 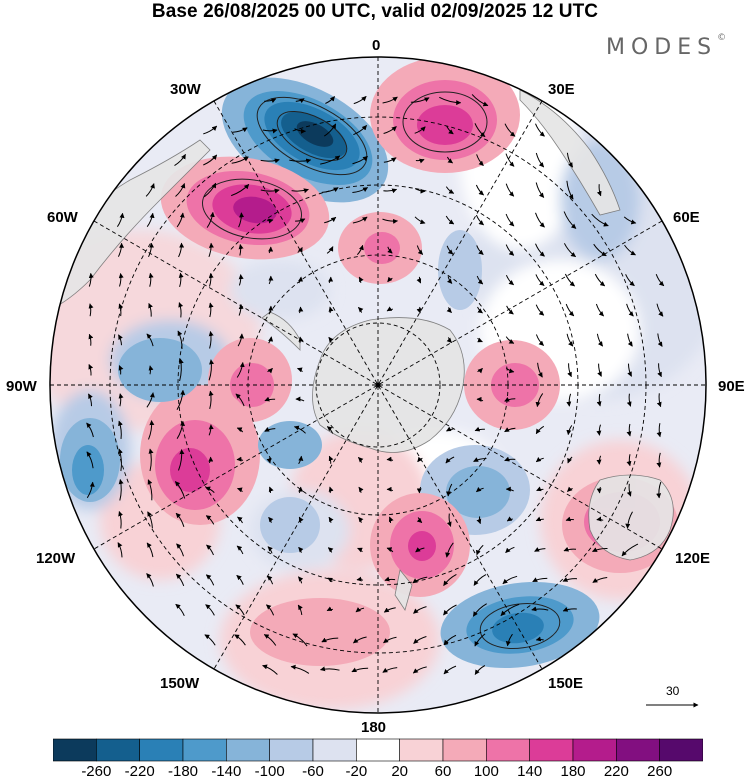 What do you see at coordinates (693, 558) in the screenshot?
I see `lon-label-120e: 120E` at bounding box center [693, 558].